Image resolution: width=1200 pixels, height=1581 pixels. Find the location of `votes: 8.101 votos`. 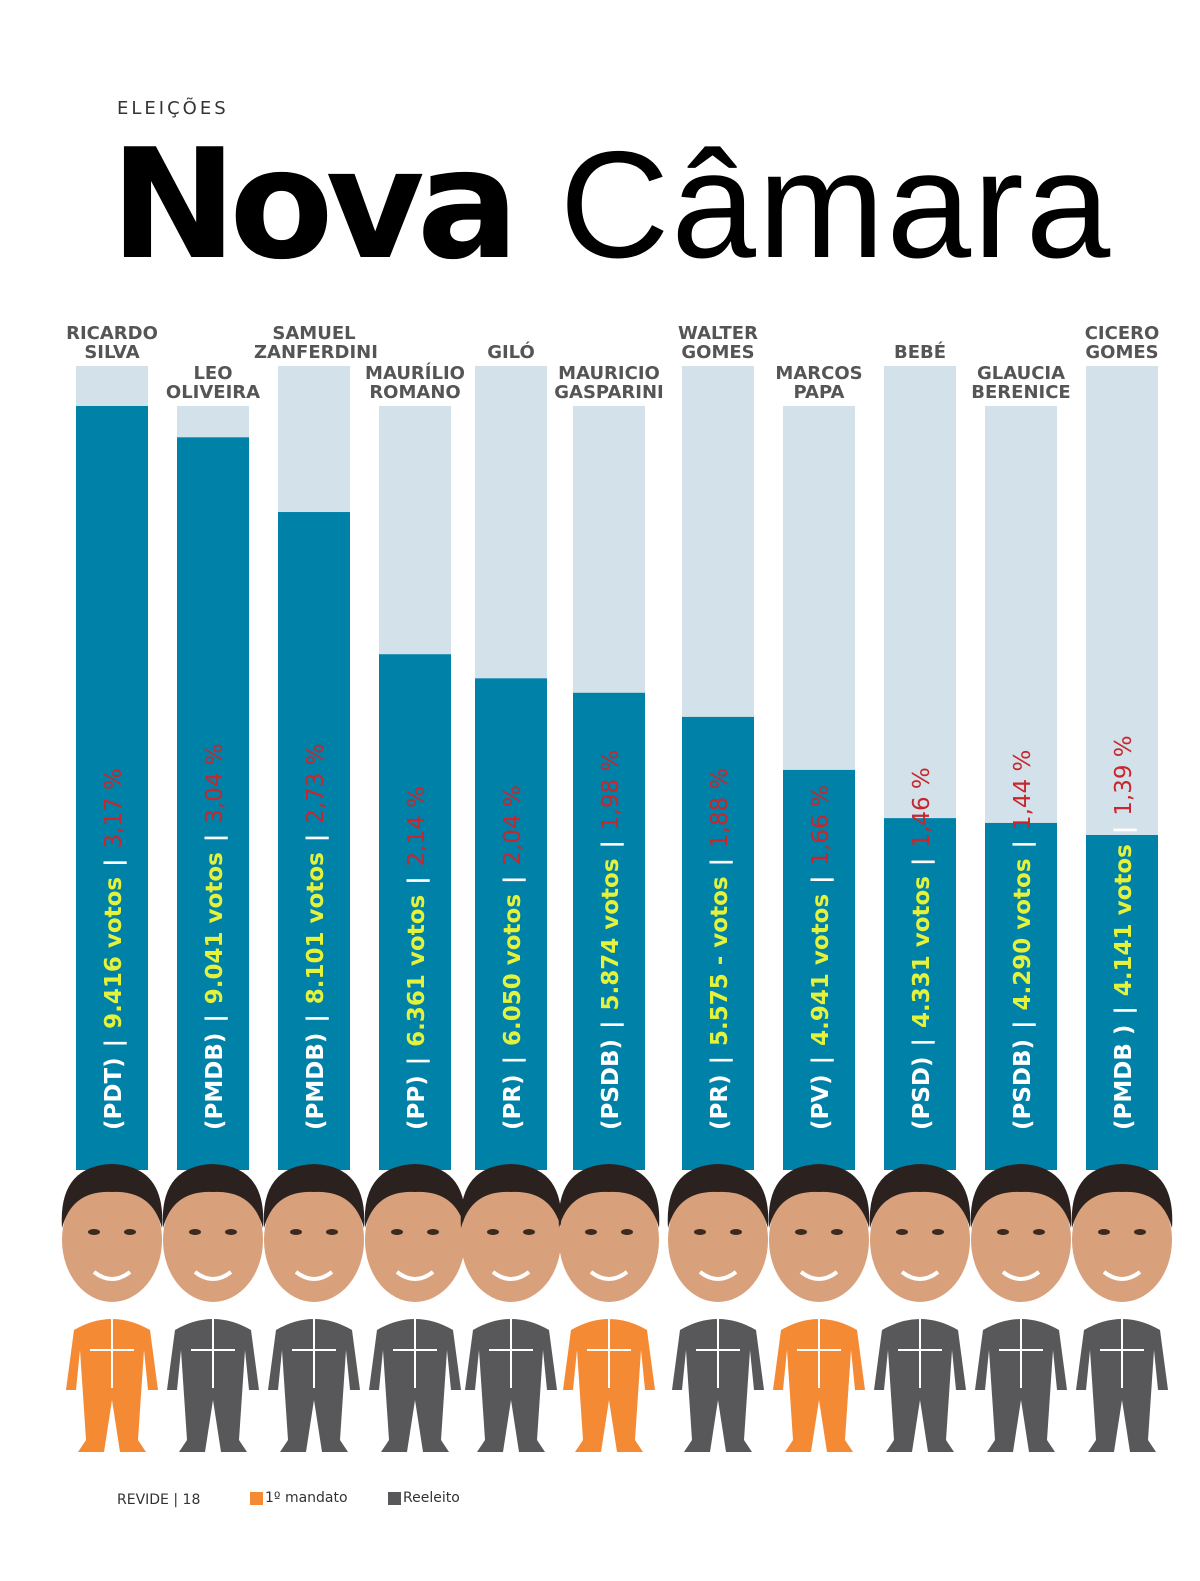

votes: 8.101 votos is located at coordinates (316, 928).